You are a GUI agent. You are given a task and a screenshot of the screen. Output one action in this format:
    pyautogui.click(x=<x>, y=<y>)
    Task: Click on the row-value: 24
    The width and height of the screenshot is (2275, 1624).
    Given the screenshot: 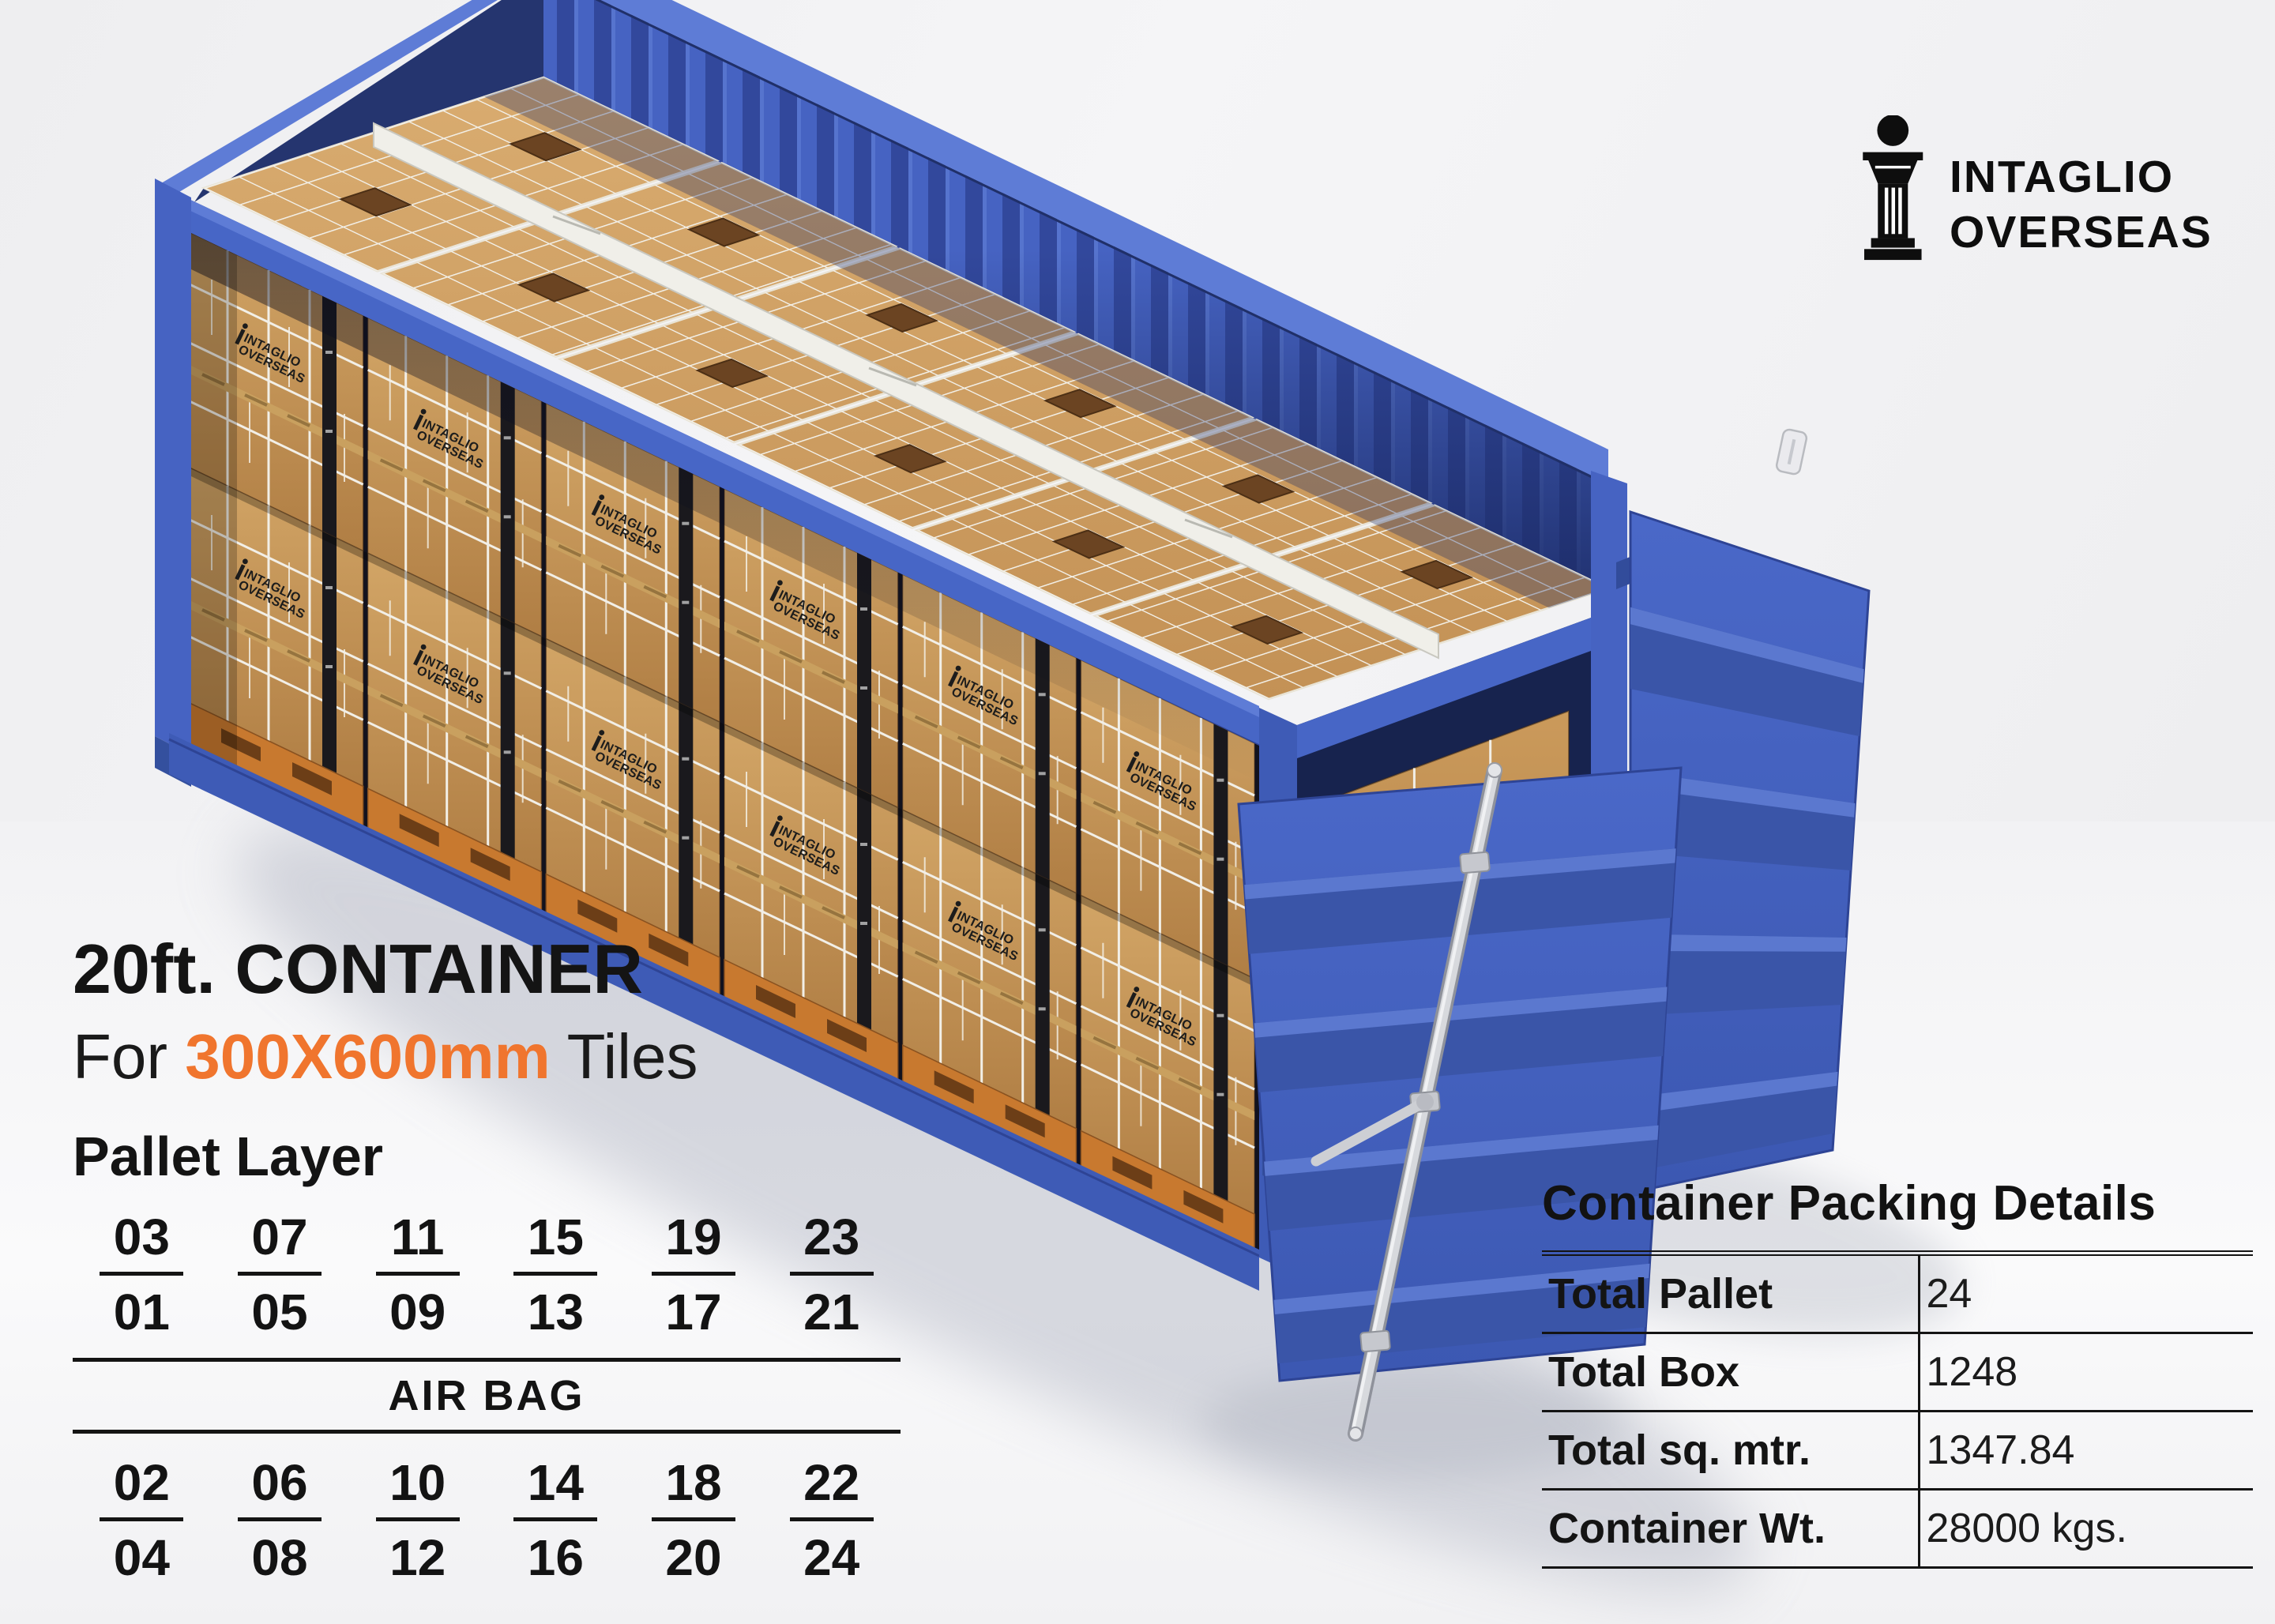 What is the action you would take?
    pyautogui.click(x=1949, y=1294)
    